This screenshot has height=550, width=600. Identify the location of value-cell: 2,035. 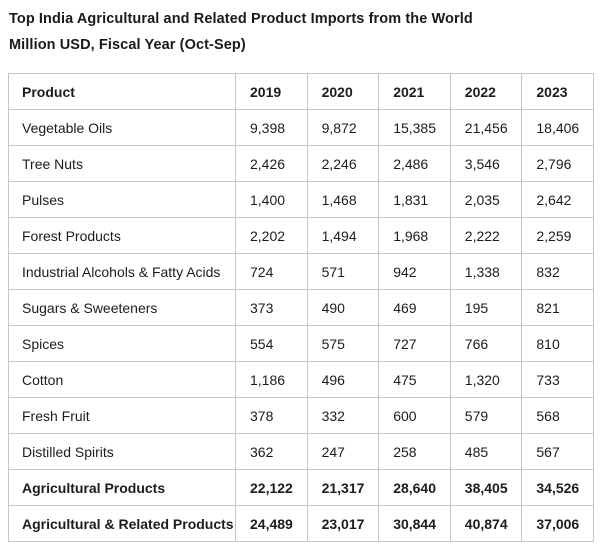
(486, 199).